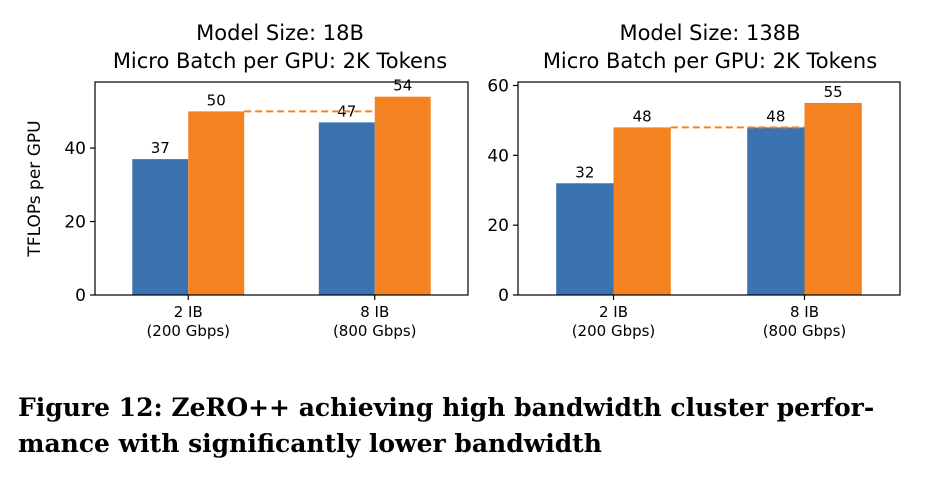  Describe the element at coordinates (584, 172) in the screenshot. I see `bar-data-label: 32` at that location.